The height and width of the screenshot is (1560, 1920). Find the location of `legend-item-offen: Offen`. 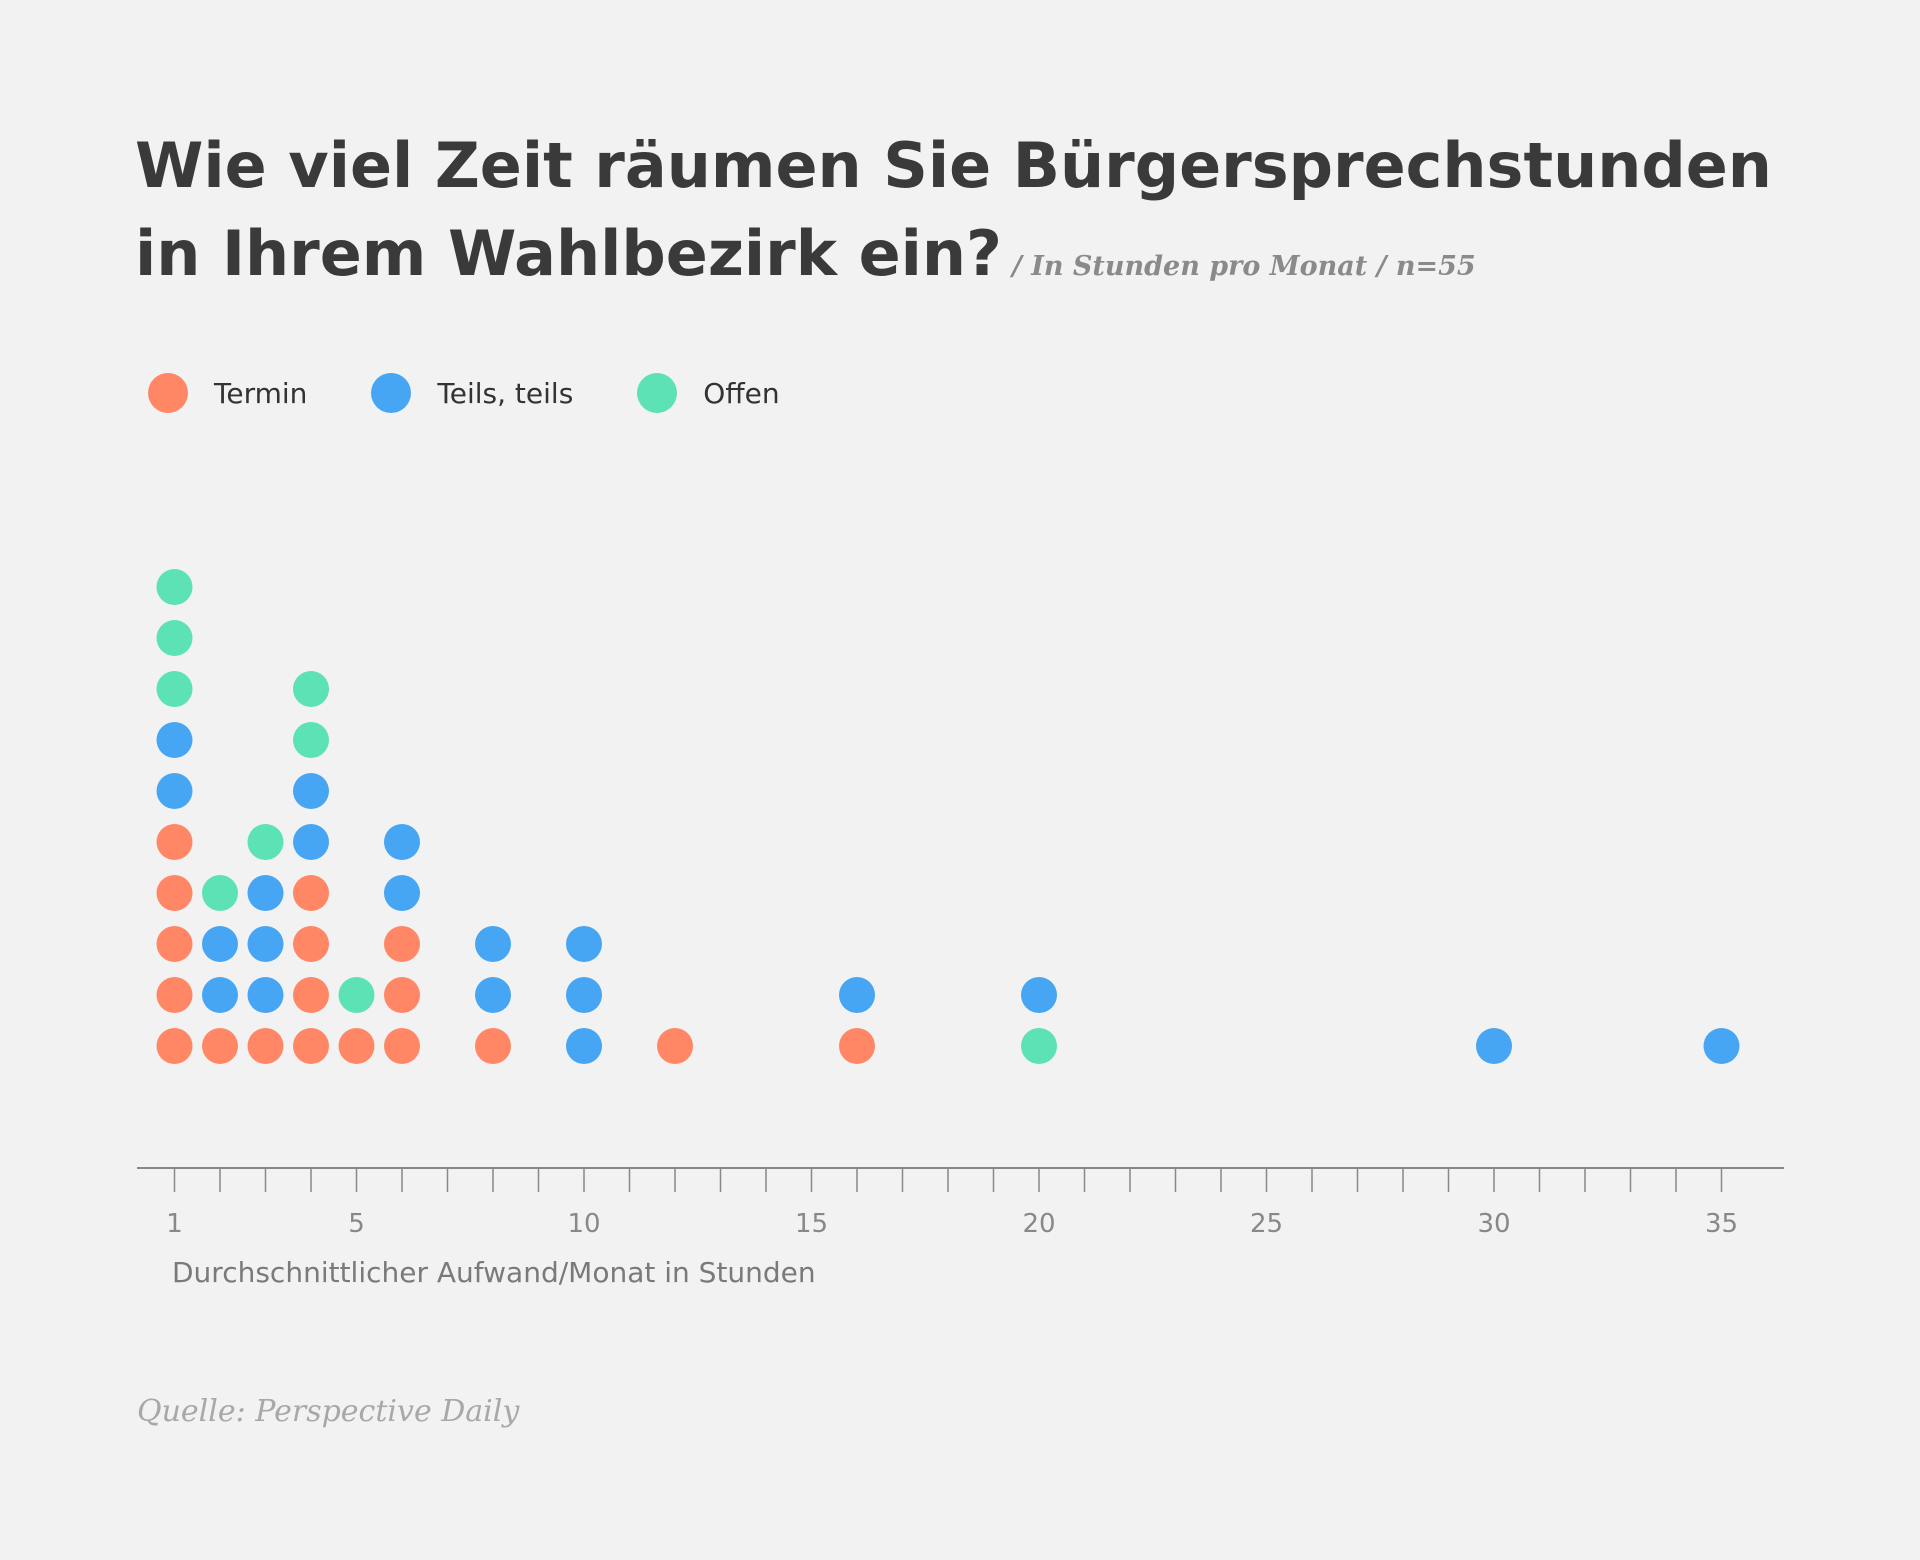

legend-item-offen: Offen is located at coordinates (708, 393).